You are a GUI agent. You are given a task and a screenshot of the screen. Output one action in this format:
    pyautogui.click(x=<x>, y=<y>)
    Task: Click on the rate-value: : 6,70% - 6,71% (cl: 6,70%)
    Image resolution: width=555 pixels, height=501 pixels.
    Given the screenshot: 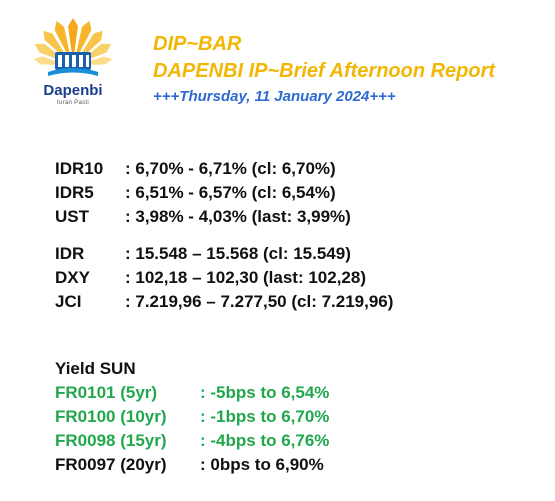 What is the action you would take?
    pyautogui.click(x=230, y=168)
    